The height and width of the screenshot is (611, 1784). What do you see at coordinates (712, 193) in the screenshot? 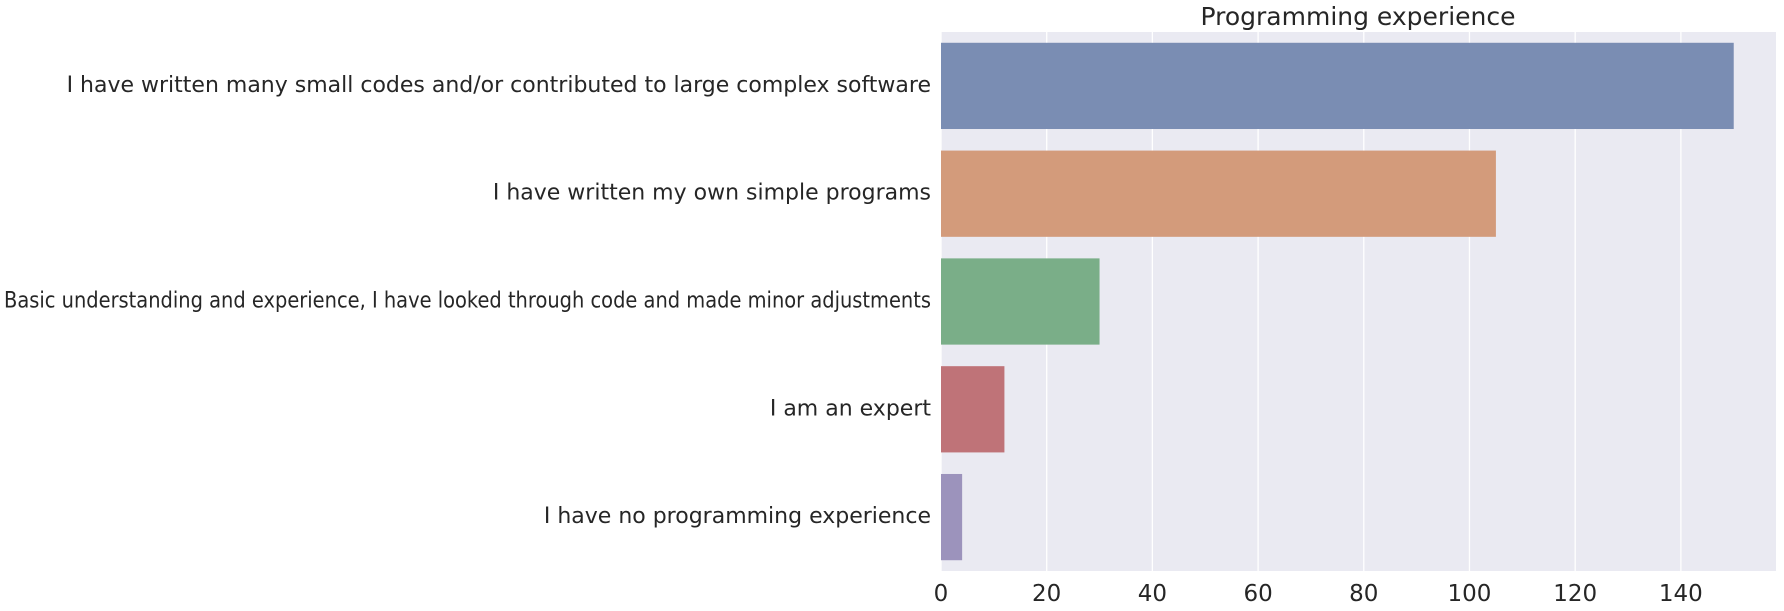
I see `category-label: I have written my own simple programs` at bounding box center [712, 193].